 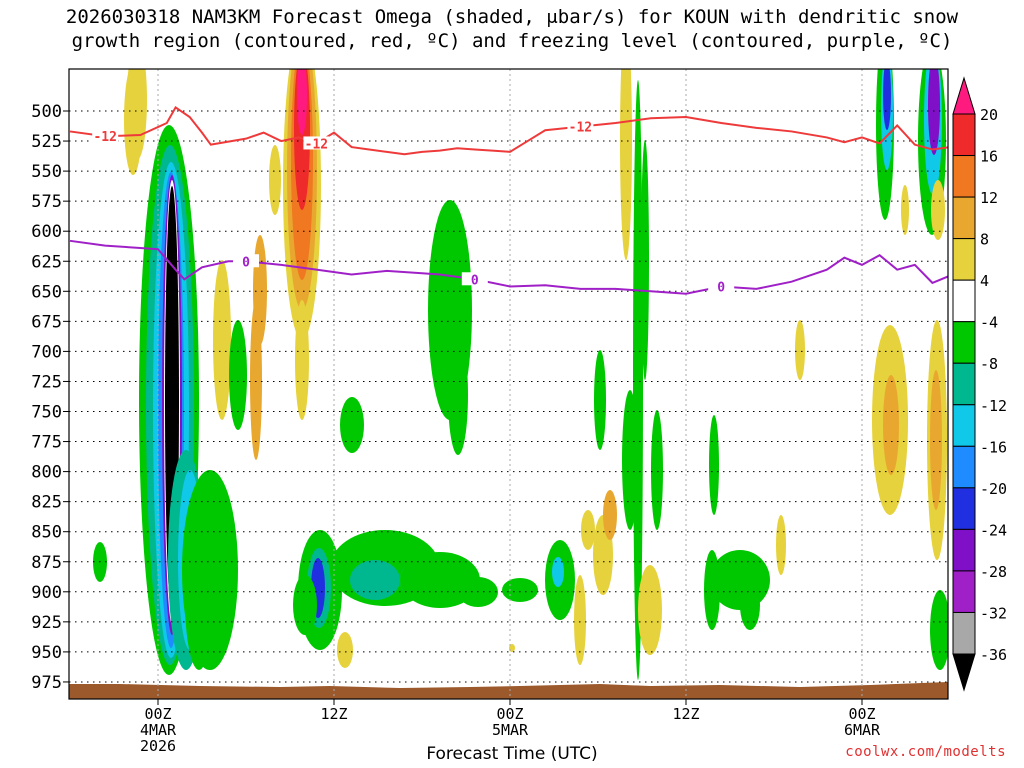 What do you see at coordinates (46, 473) in the screenshot?
I see `y-tick-label-800: 800` at bounding box center [46, 473].